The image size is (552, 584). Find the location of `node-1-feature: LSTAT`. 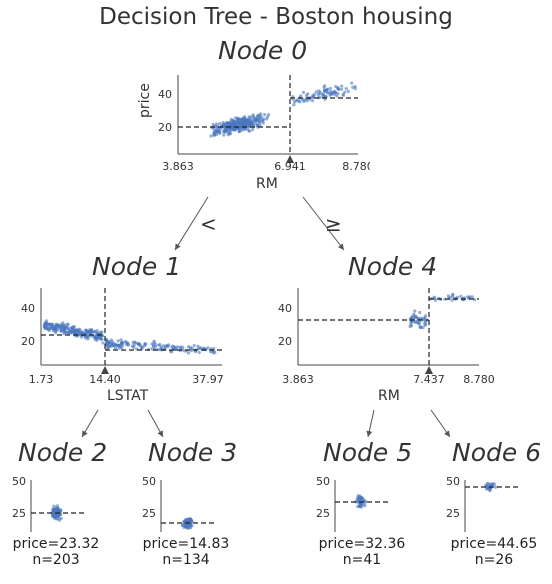

node-1-feature: LSTAT is located at coordinates (128, 396).